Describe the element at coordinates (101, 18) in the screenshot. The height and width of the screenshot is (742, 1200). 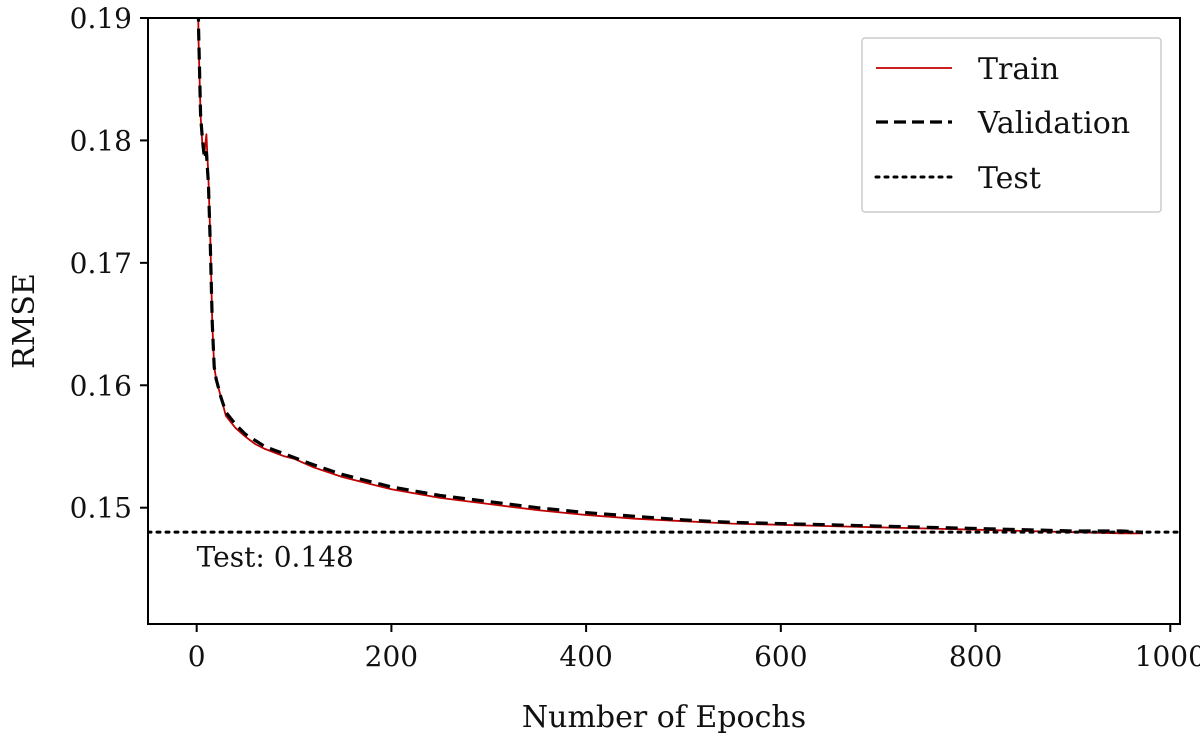
I see `y-tick-label: 0.19` at that location.